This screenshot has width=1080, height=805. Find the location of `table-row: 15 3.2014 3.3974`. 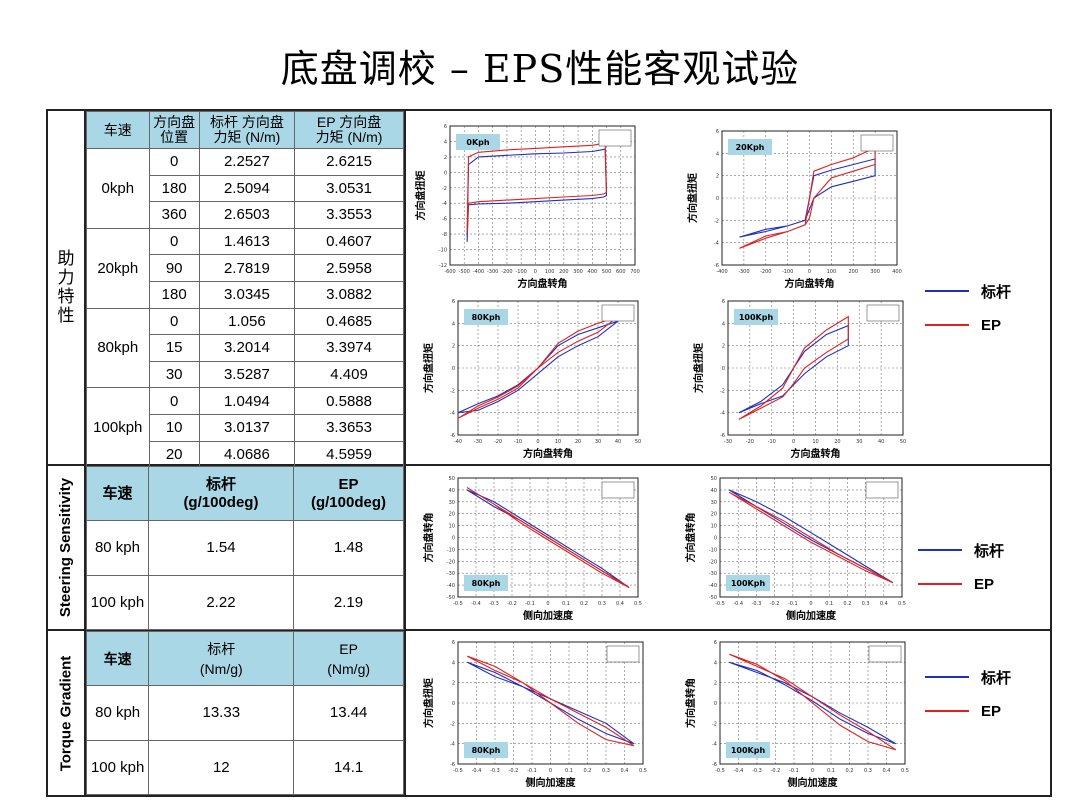

table-row: 15 3.2014 3.3974 is located at coordinates (245, 348).